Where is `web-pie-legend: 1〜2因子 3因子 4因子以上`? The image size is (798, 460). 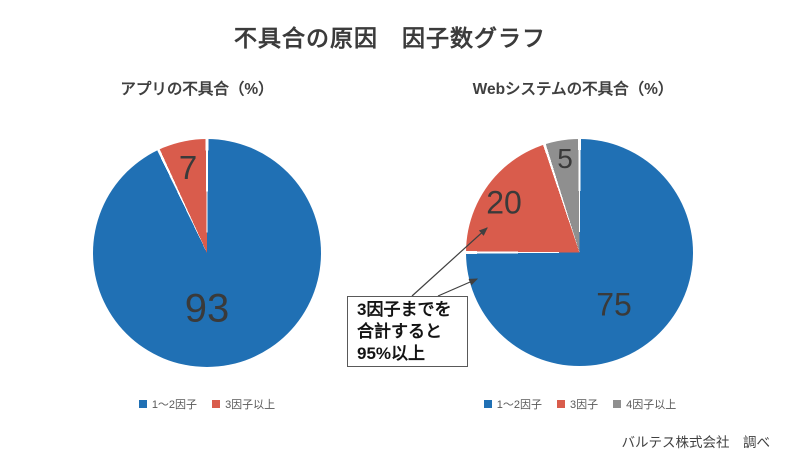 web-pie-legend: 1〜2因子 3因子 4因子以上 is located at coordinates (580, 404).